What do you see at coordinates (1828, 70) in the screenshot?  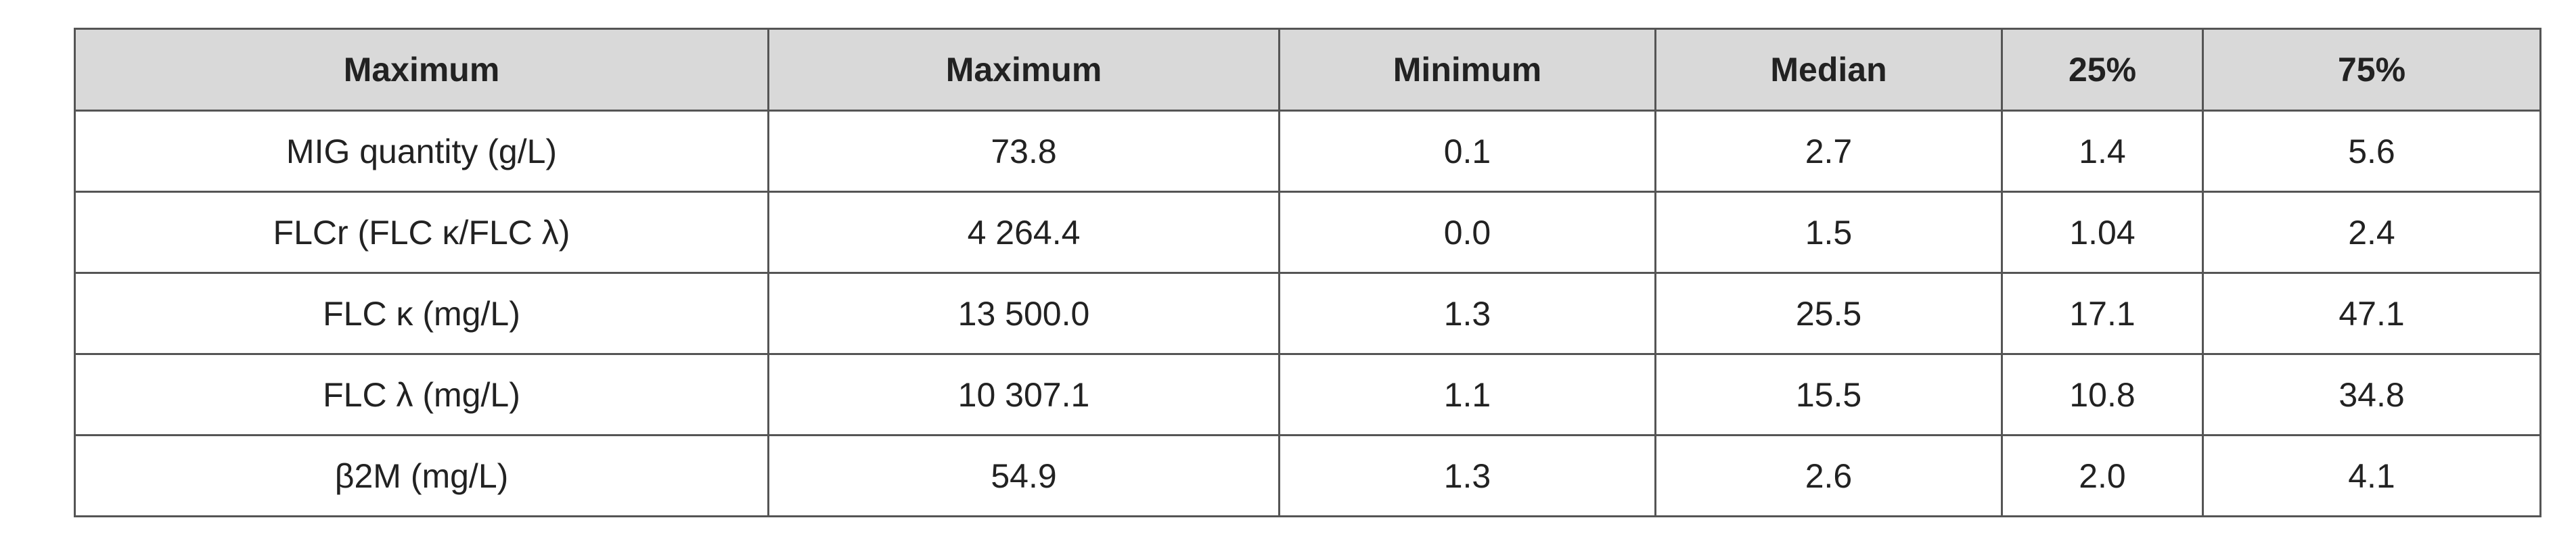 I see `header-cell: Median` at bounding box center [1828, 70].